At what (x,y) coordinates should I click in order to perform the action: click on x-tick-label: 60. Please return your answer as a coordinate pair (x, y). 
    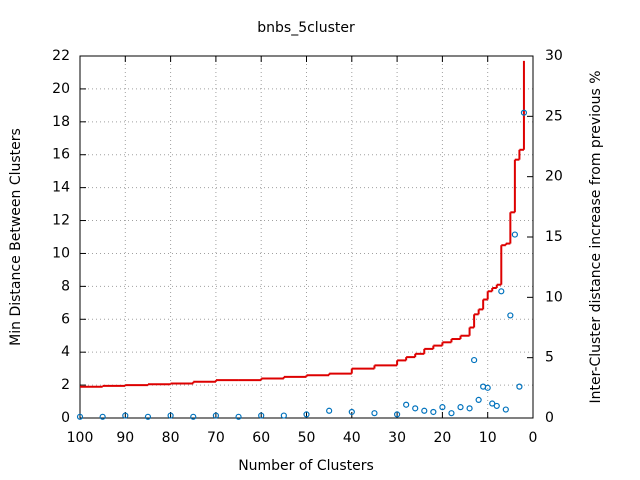
    Looking at the image, I should click on (261, 438).